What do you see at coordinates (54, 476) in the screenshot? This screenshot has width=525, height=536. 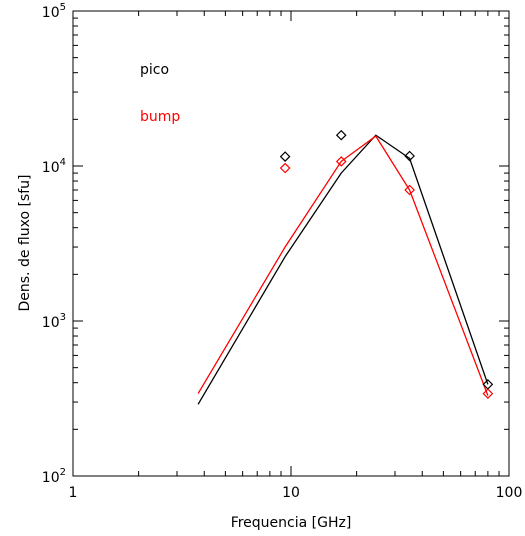 I see `y-tick-label: 10²` at bounding box center [54, 476].